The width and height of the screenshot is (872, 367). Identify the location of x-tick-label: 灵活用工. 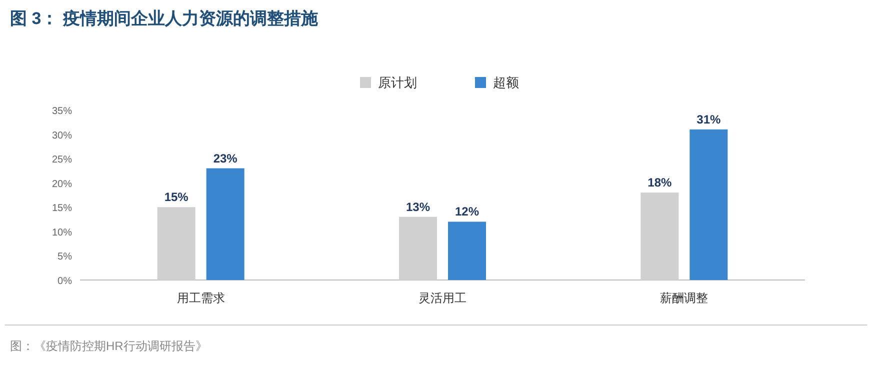
(442, 298).